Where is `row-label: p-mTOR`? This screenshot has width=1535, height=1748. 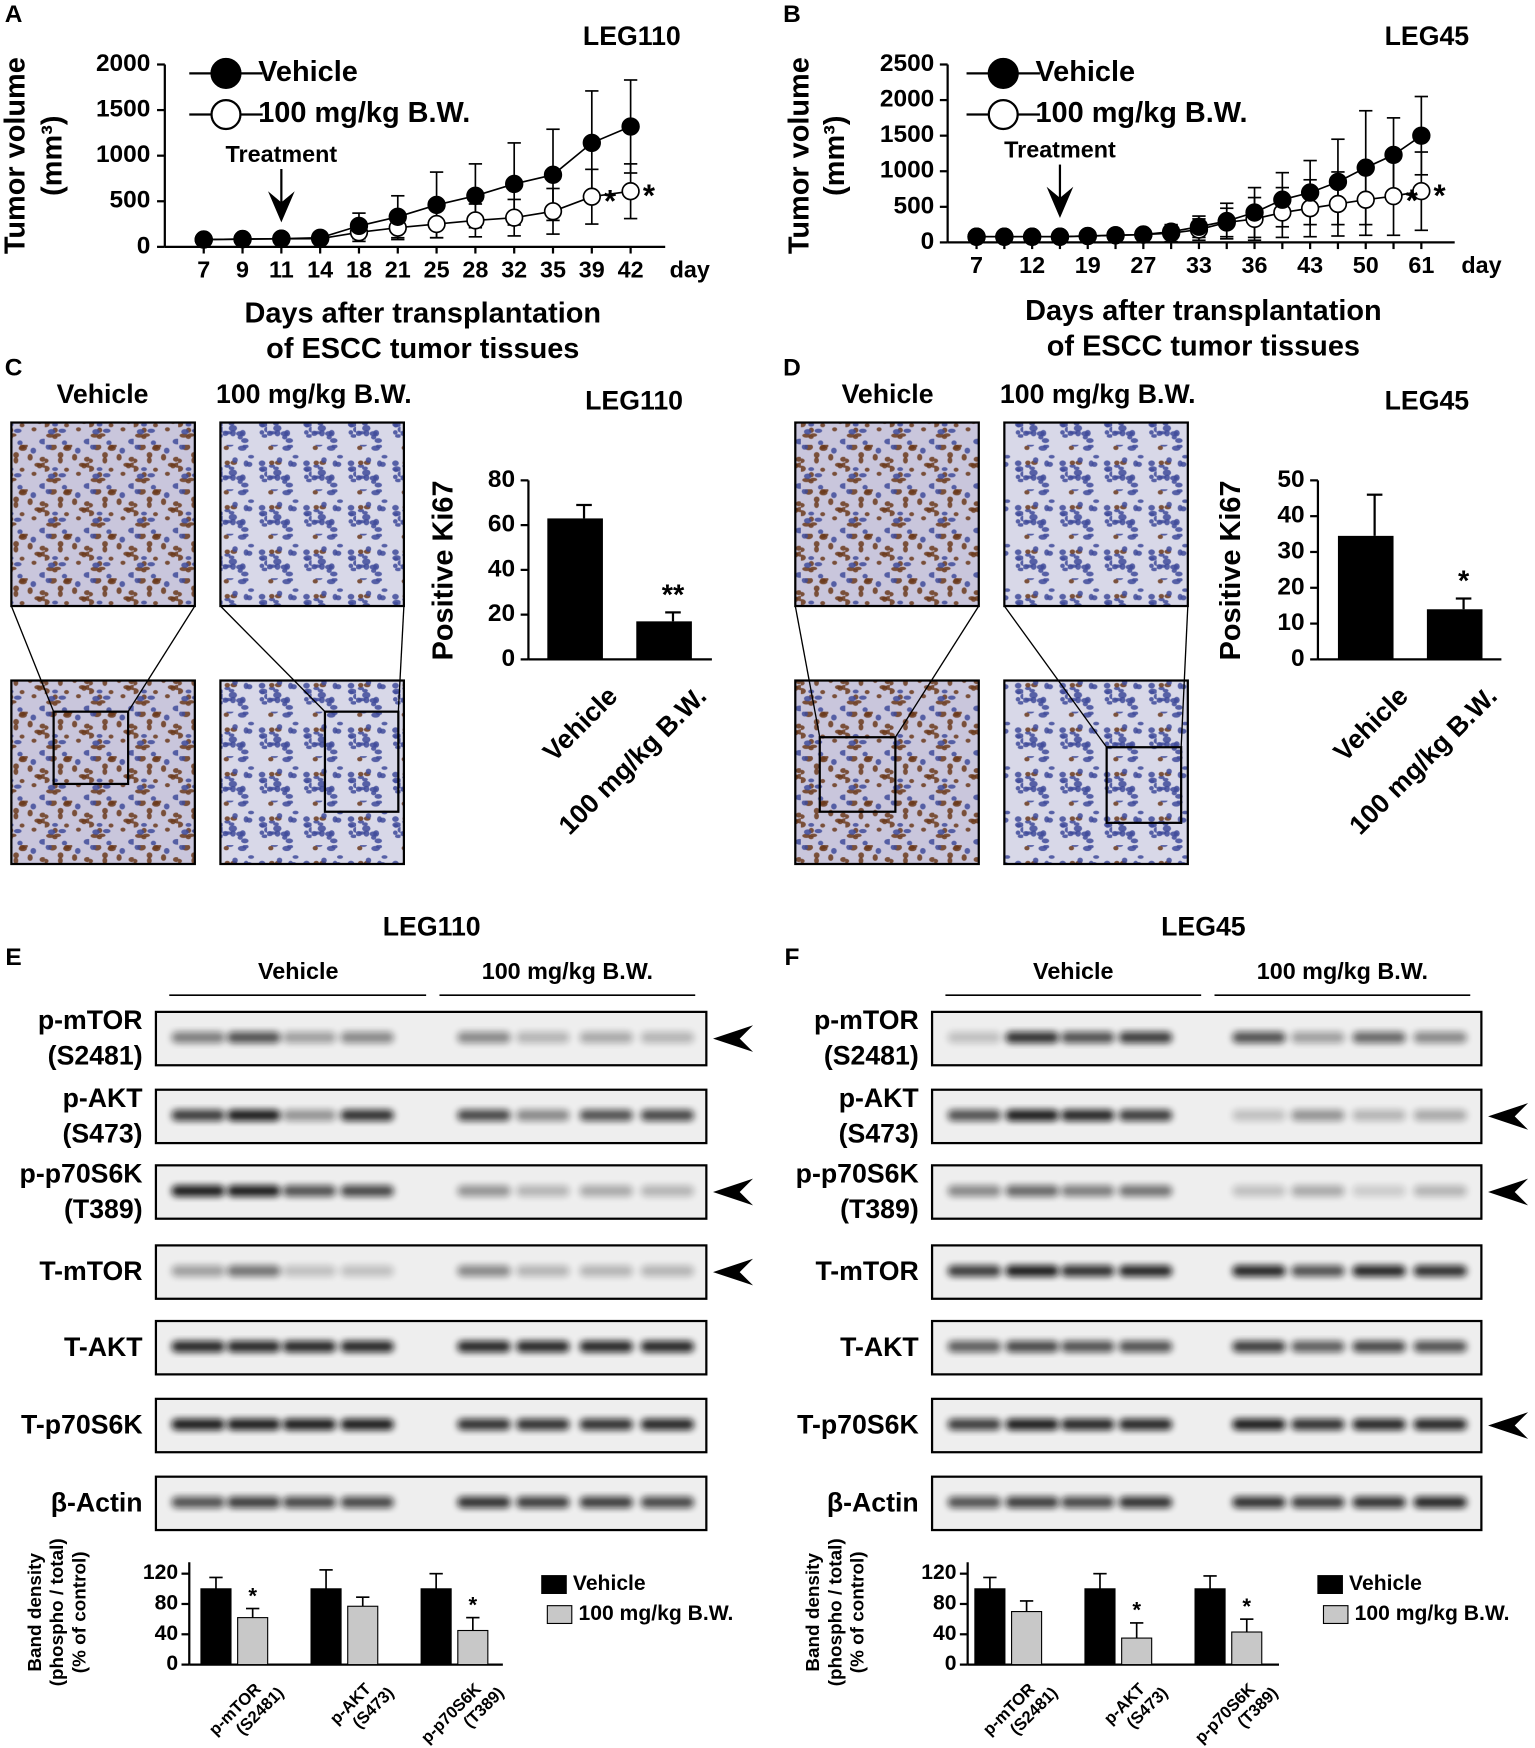 row-label: p-mTOR is located at coordinates (90, 1020).